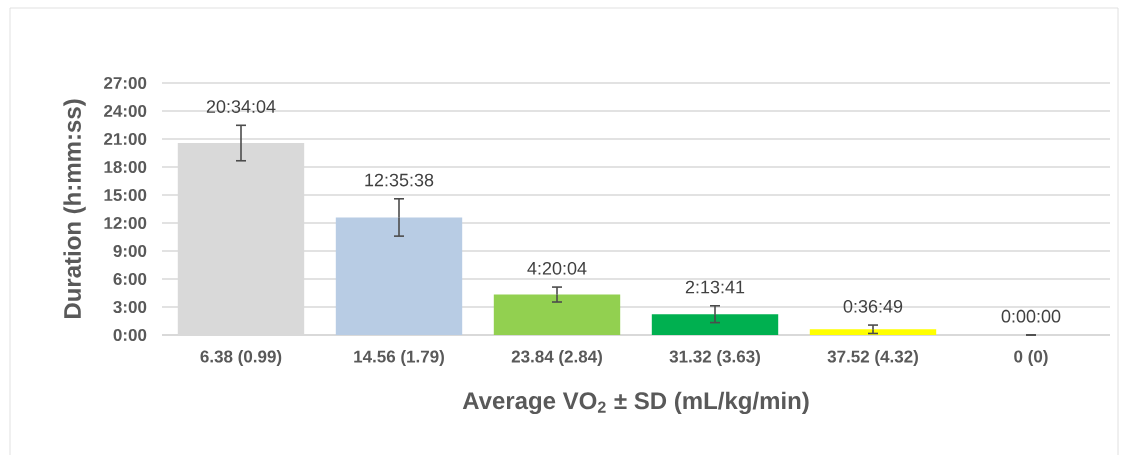 This screenshot has width=1128, height=455. What do you see at coordinates (125, 83) in the screenshot?
I see `y-tick-label: 27:00` at bounding box center [125, 83].